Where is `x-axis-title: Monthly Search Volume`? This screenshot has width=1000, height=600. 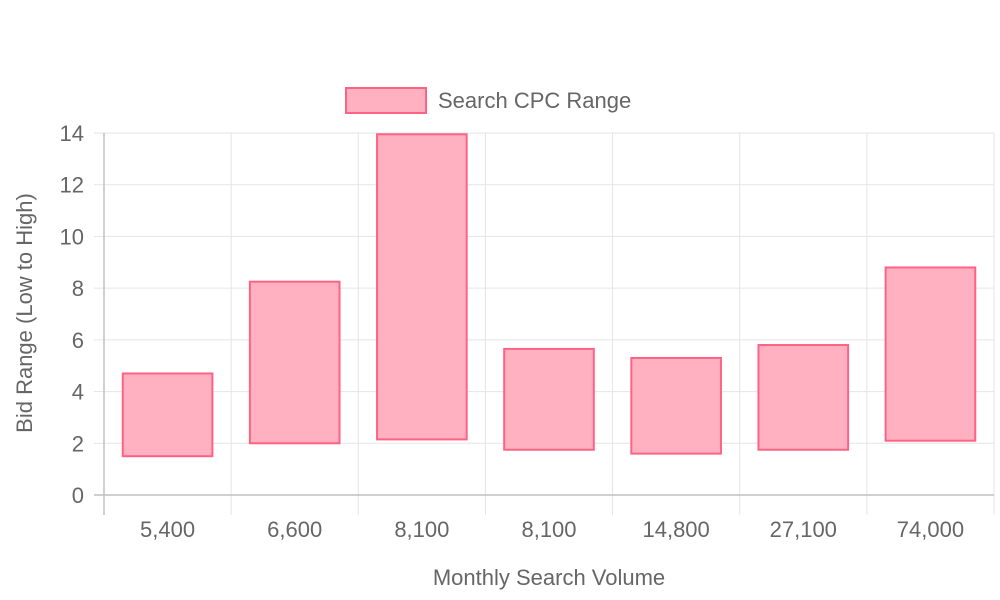 x-axis-title: Monthly Search Volume is located at coordinates (549, 577).